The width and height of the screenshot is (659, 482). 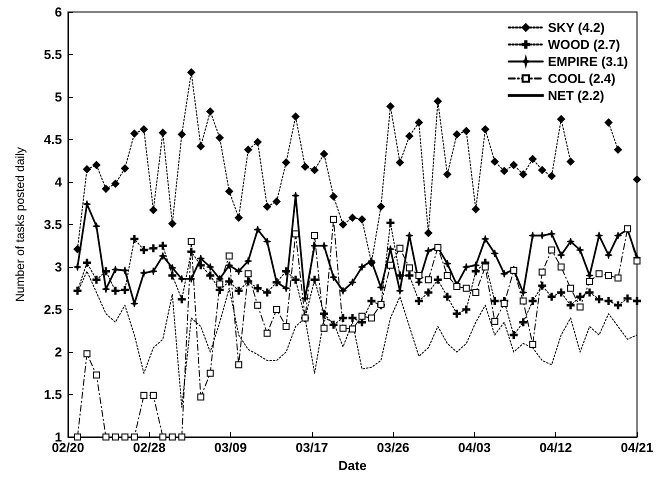 What do you see at coordinates (312, 447) in the screenshot?
I see `x-tick-label: 03/17` at bounding box center [312, 447].